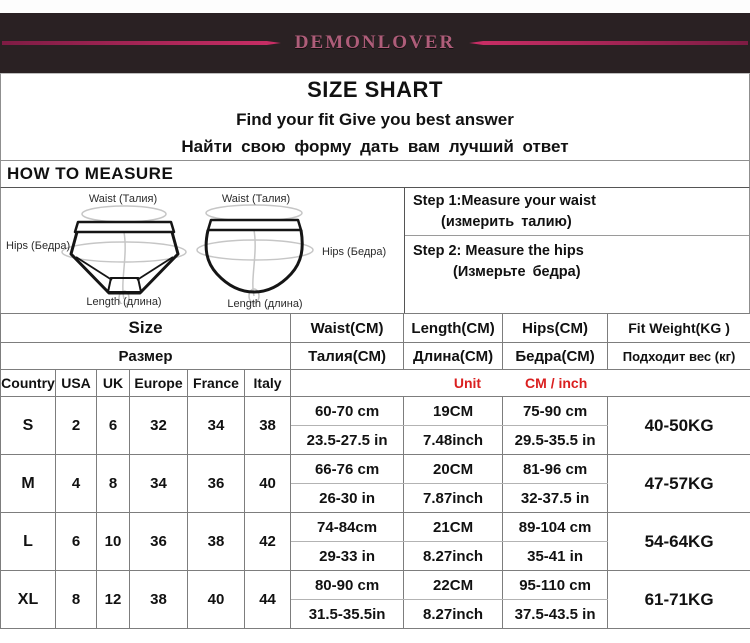 This screenshot has width=750, height=643. What do you see at coordinates (555, 614) in the screenshot?
I see `hips-in: 37.5-43.5 in` at bounding box center [555, 614].